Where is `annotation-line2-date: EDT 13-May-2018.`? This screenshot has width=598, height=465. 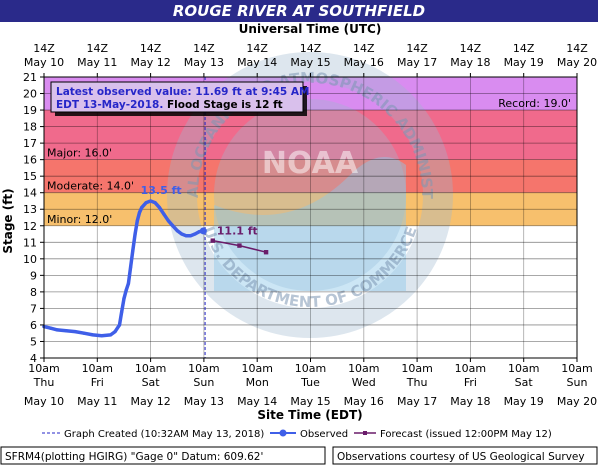 annotation-line2-date: EDT 13-May-2018. is located at coordinates (109, 105).